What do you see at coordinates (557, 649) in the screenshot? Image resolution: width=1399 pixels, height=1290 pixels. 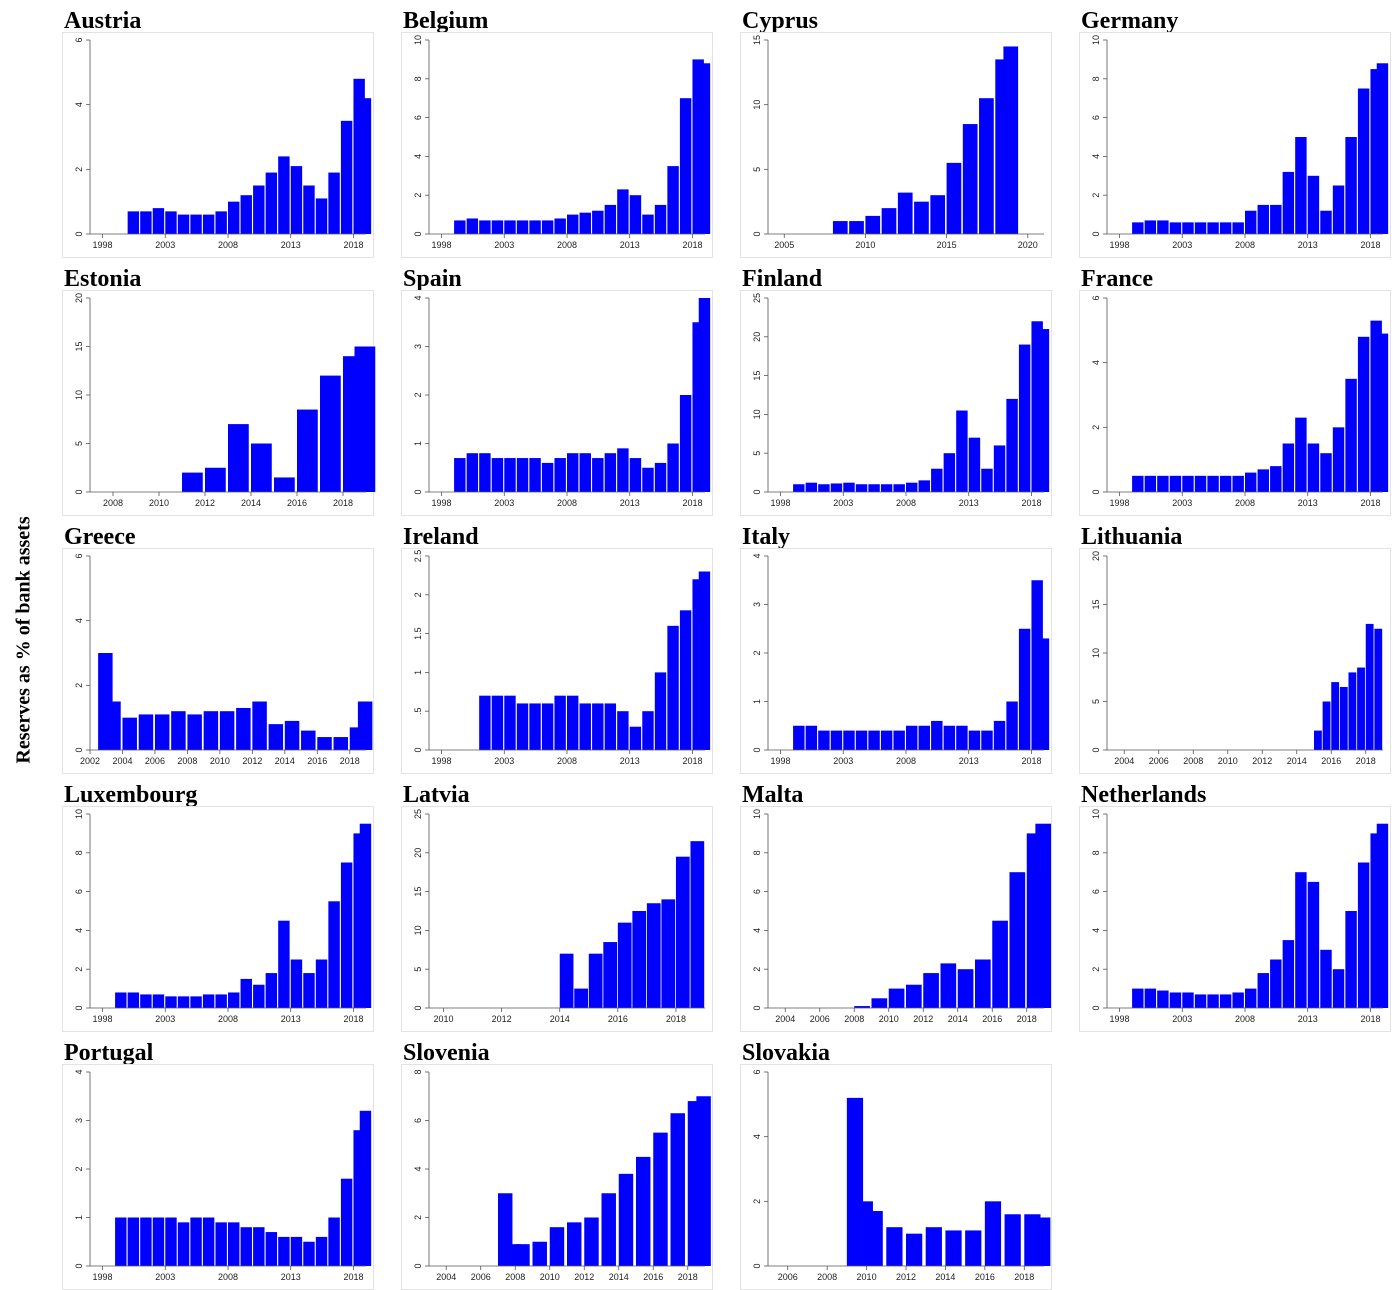 I see `panel-ireland: Ireland 0 .5 1 1.5 2 2.5 1998 2003 2008 2013 2018` at bounding box center [557, 649].